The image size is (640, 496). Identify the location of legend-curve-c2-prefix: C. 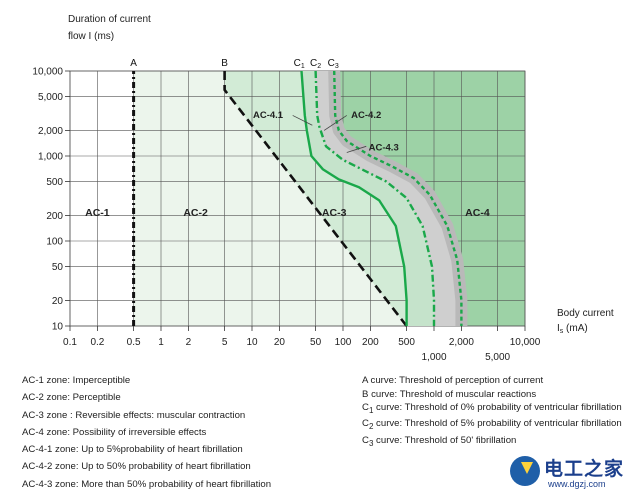
(365, 424).